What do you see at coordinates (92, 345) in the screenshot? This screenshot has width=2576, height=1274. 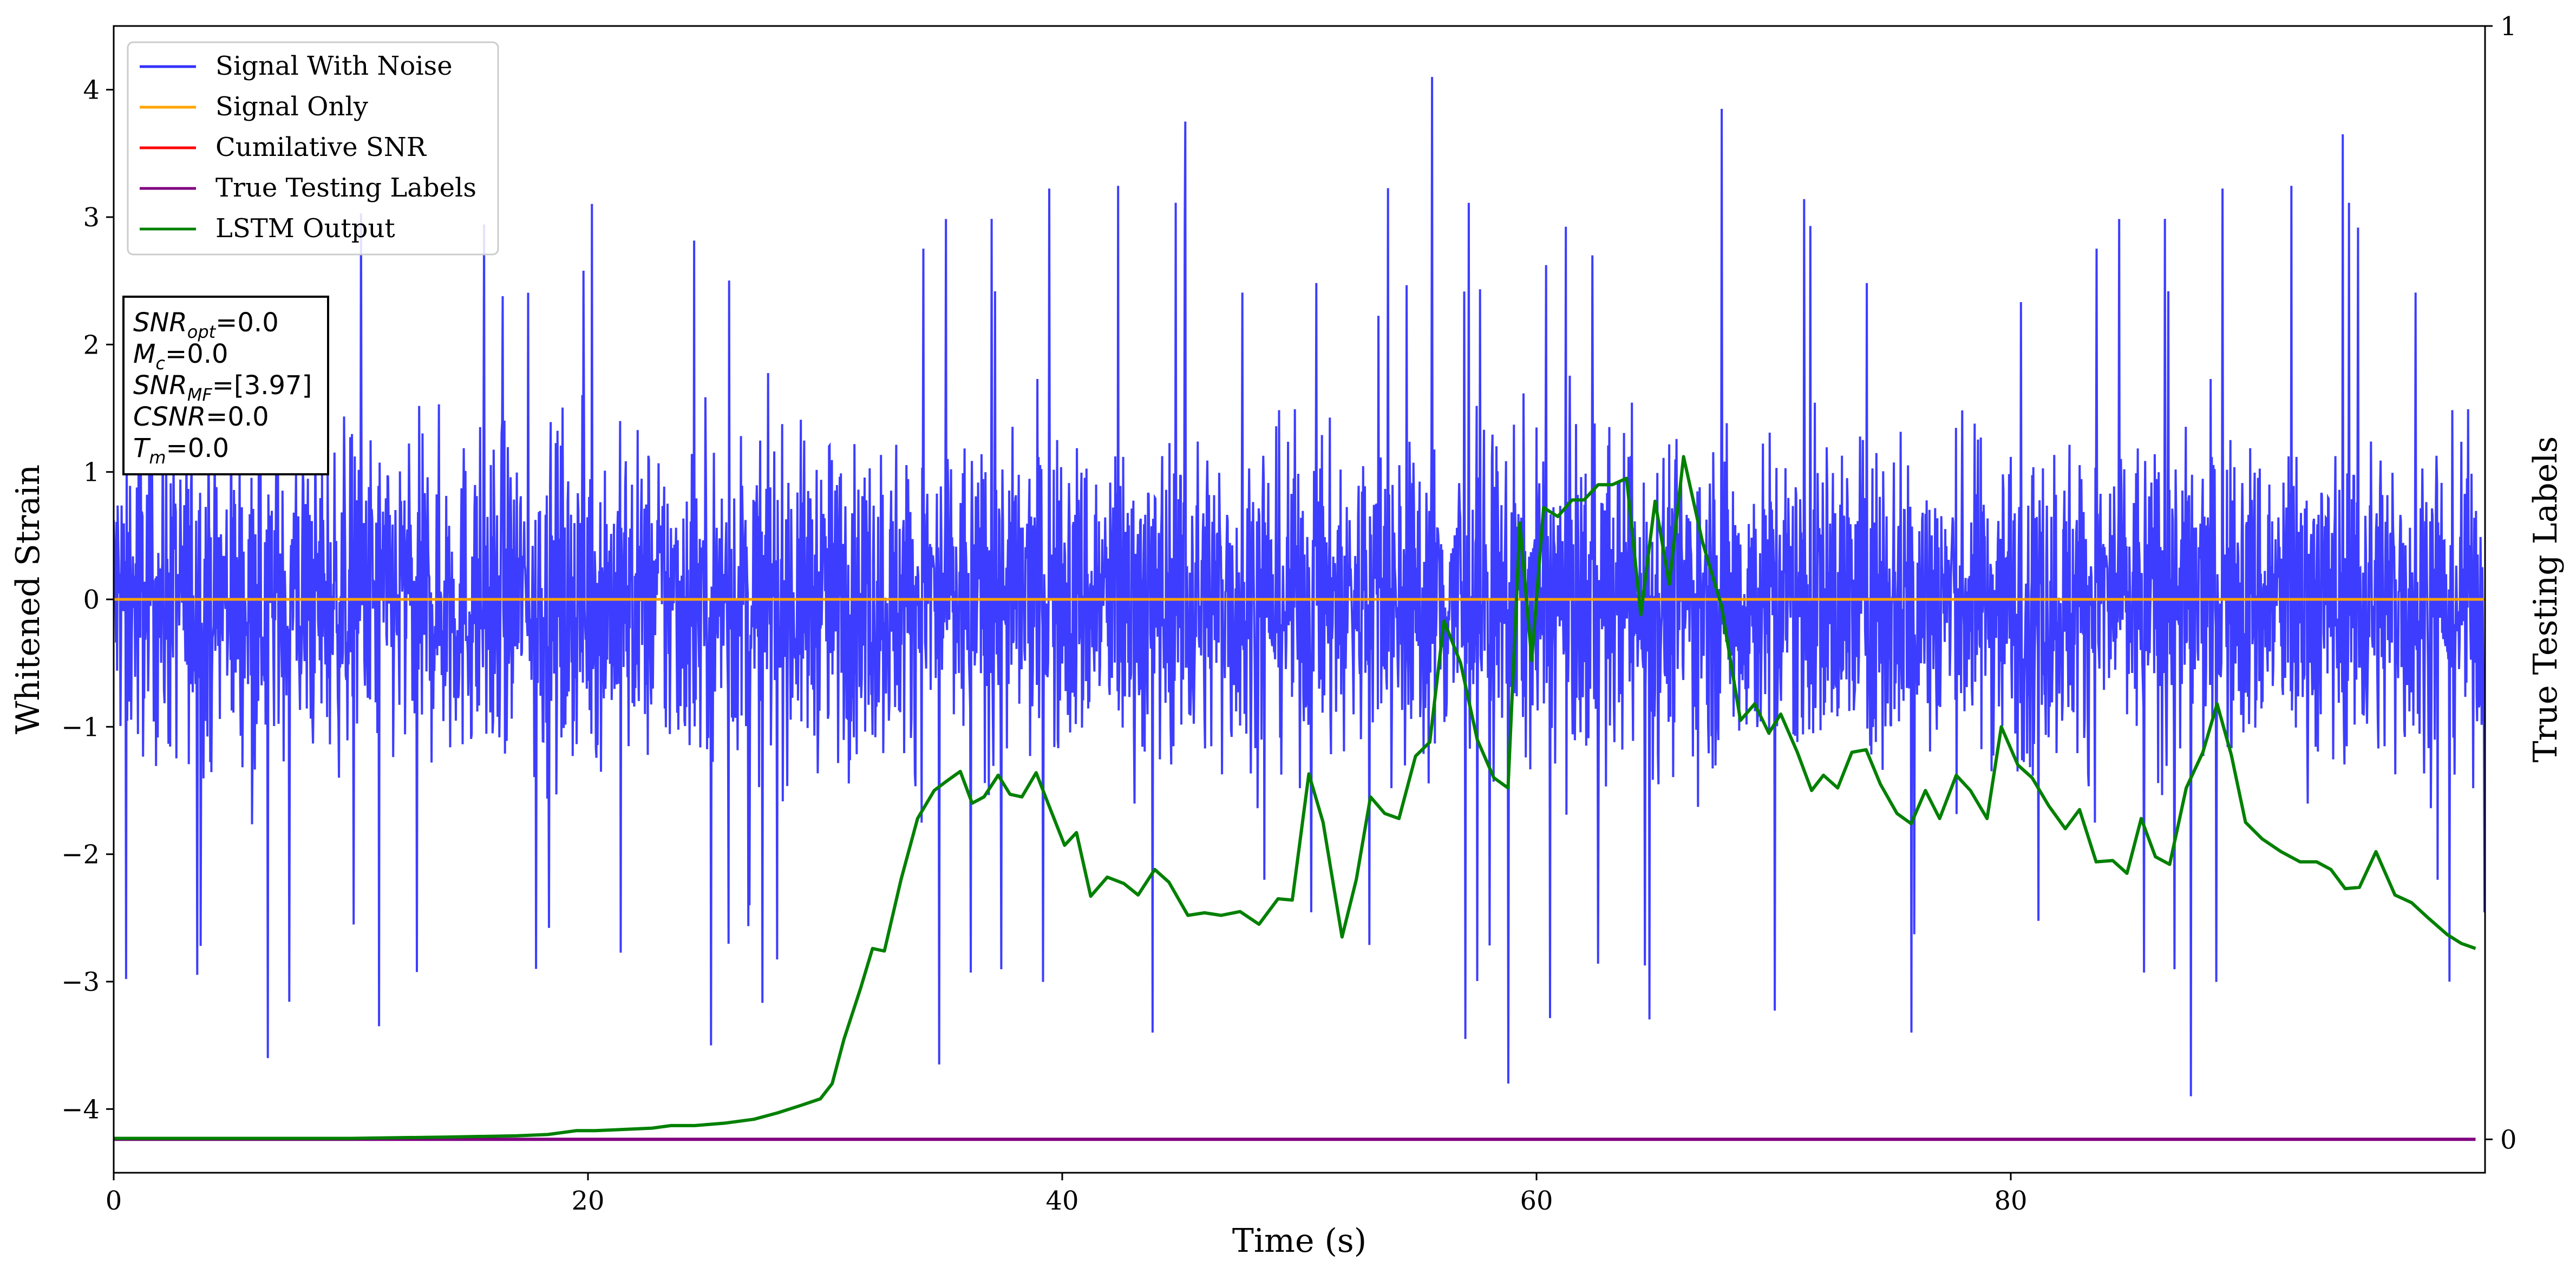 I see `y-tick-label: 2` at bounding box center [92, 345].